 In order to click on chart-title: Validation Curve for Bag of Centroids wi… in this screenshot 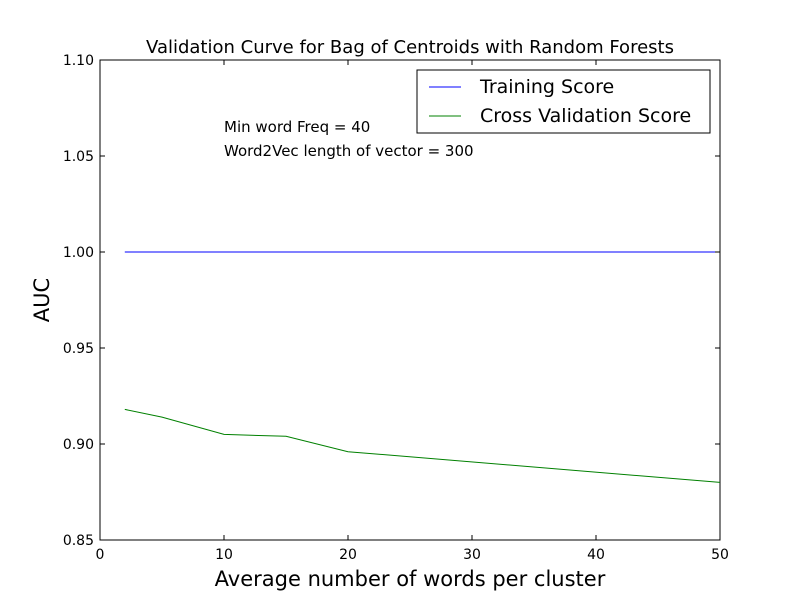, I will do `click(410, 47)`.